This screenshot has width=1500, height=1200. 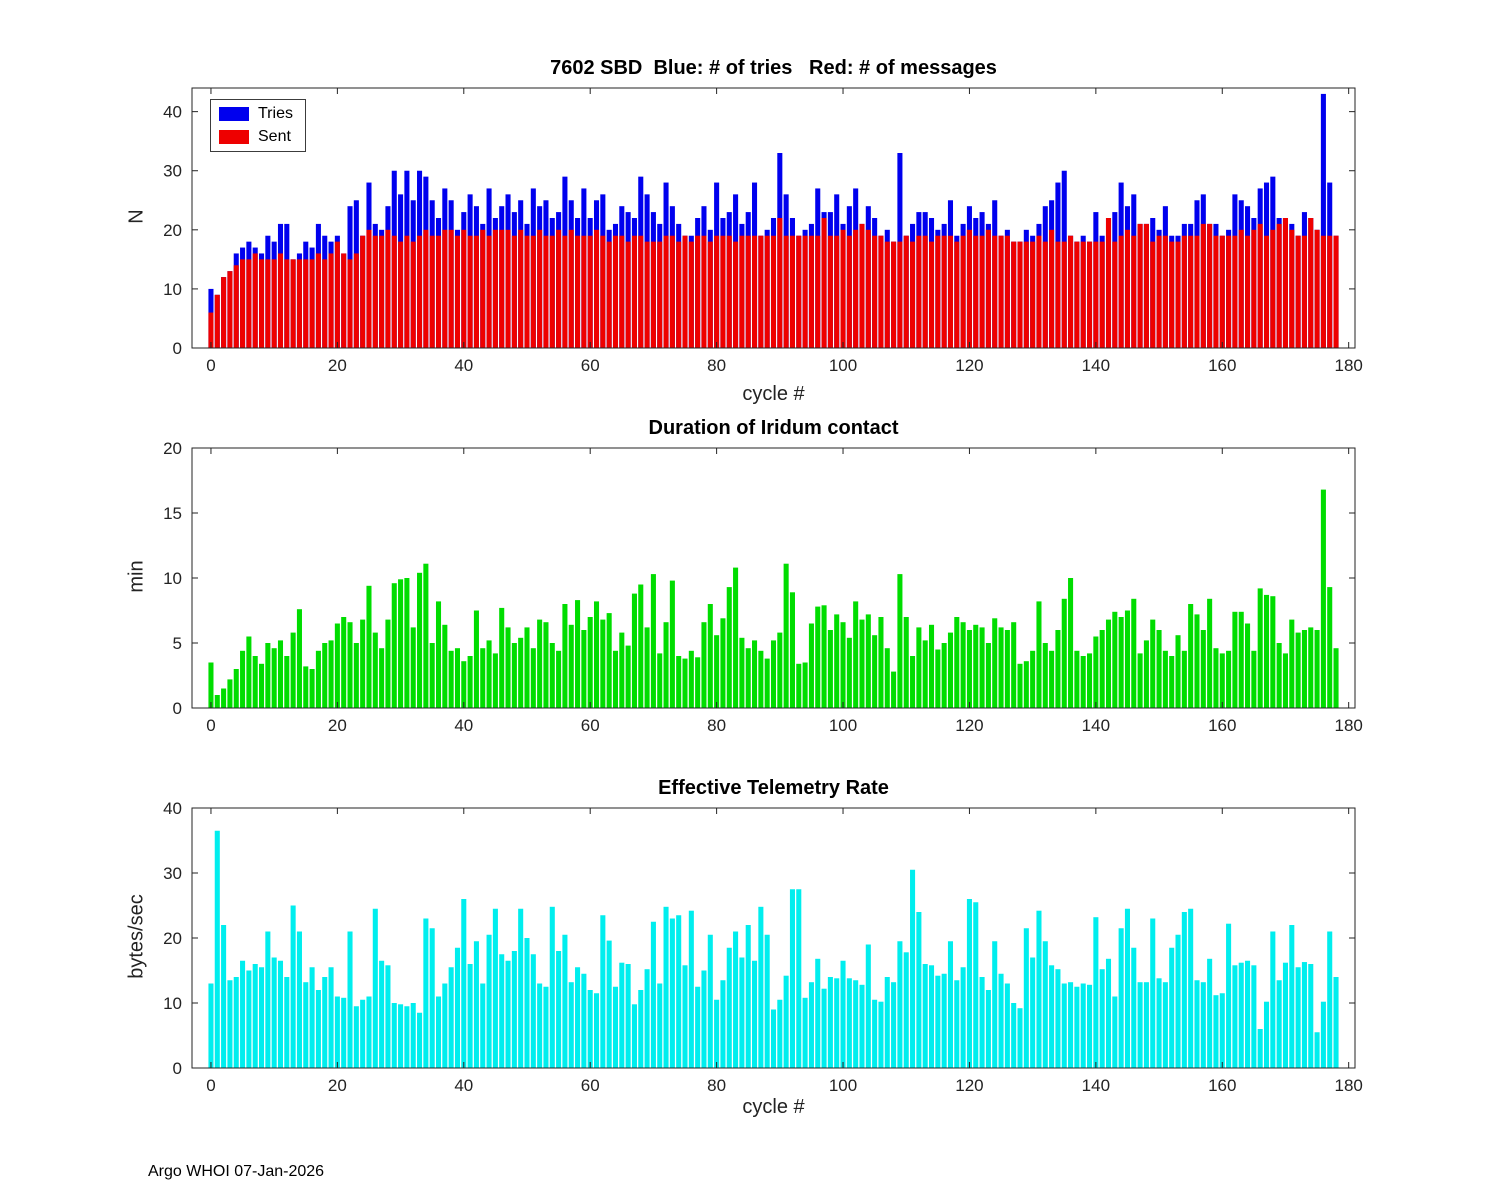 What do you see at coordinates (773, 283) in the screenshot?
I see `tries-sent-bars-sent` at bounding box center [773, 283].